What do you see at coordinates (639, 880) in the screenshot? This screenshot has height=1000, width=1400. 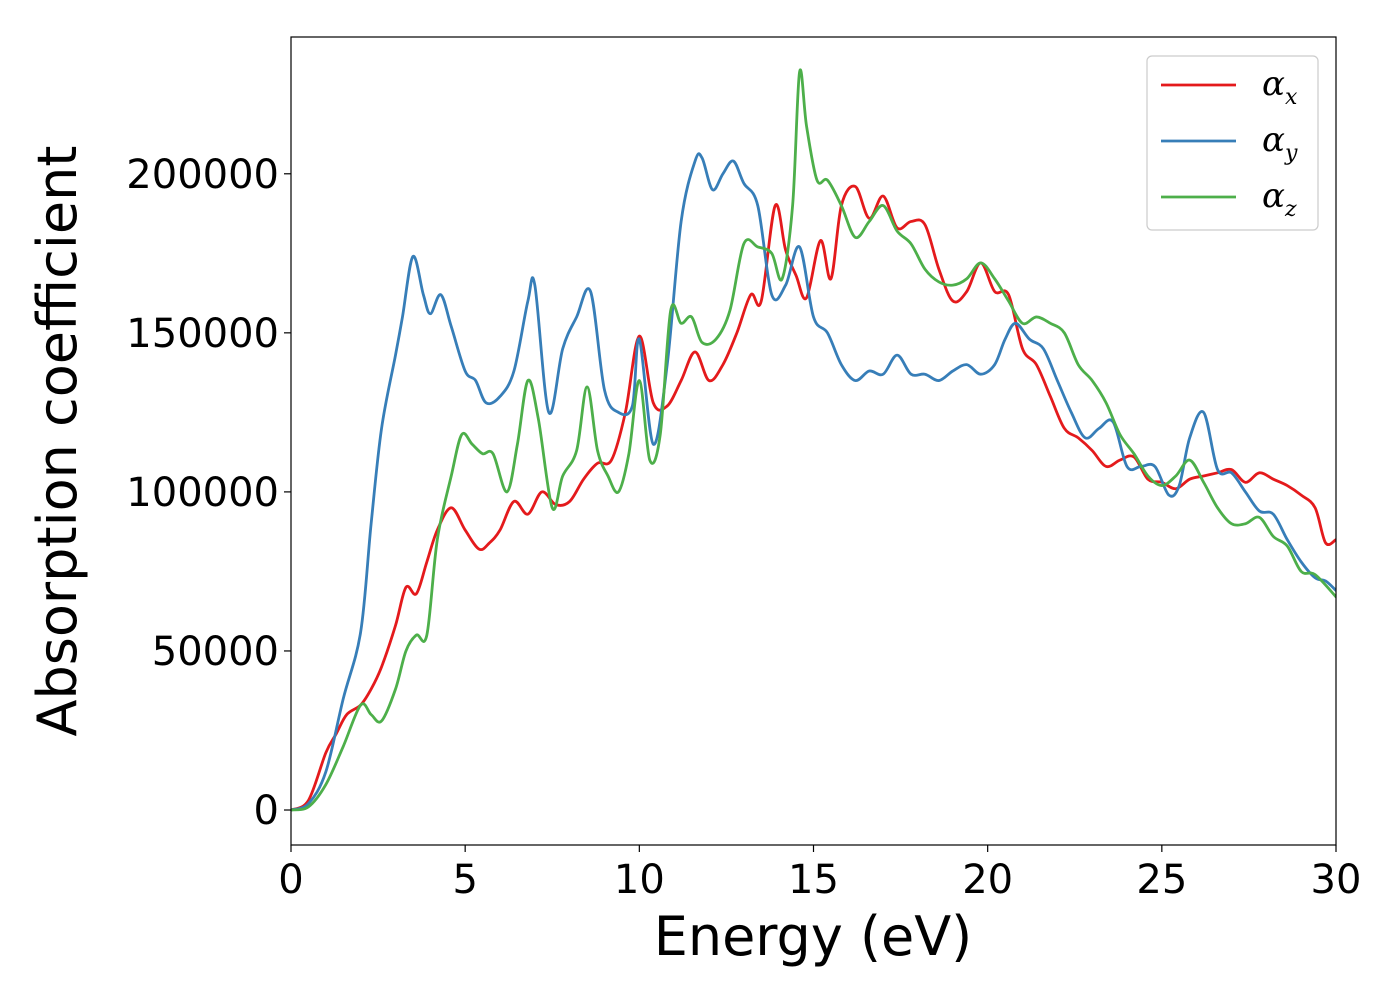 I see `x-tick-label: 10` at bounding box center [639, 880].